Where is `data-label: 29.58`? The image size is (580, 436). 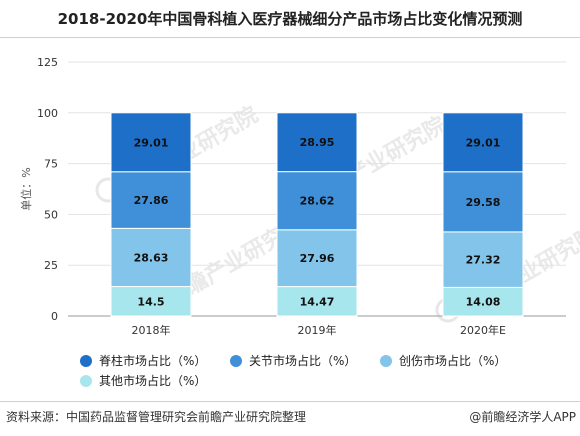
data-label: 29.58 is located at coordinates (483, 202).